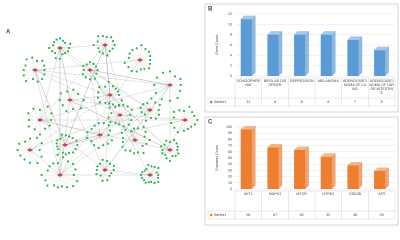 The height and width of the screenshot is (240, 400). Describe the element at coordinates (301, 194) in the screenshot. I see `x-tick-label-box: MTOR` at that location.